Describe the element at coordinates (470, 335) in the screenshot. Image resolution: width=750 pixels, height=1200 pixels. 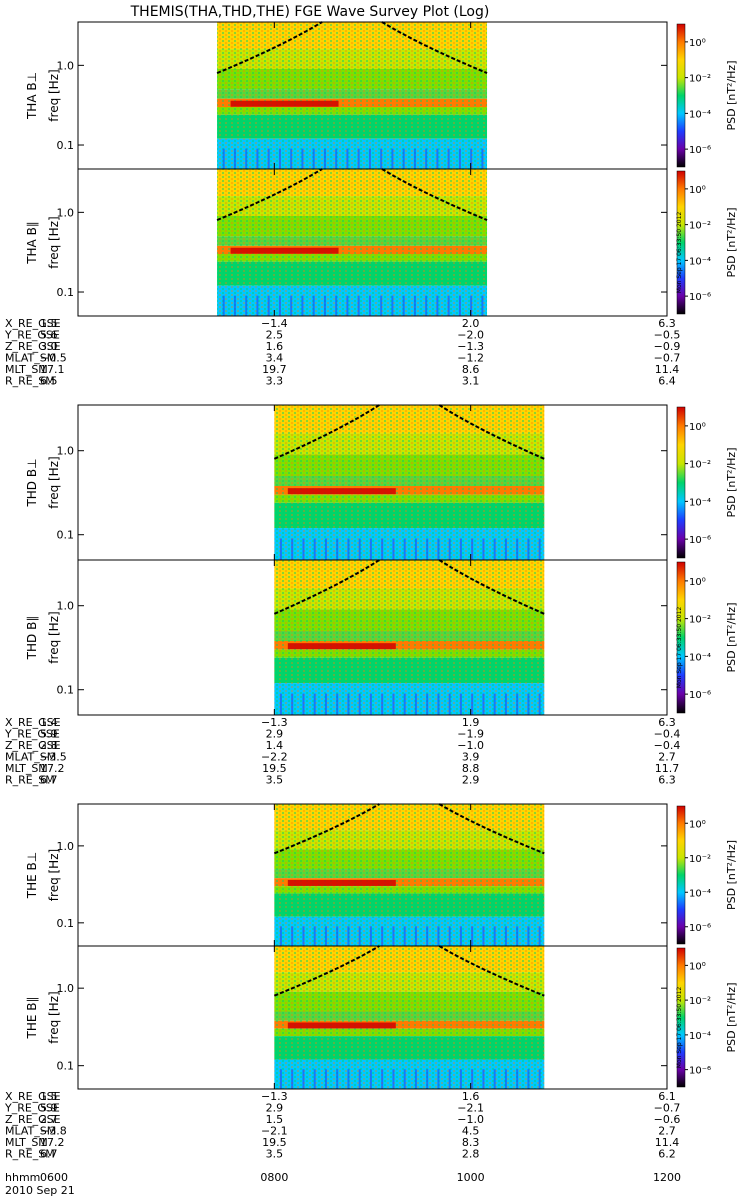
I see `ephemeris-value: −2.0` at that location.